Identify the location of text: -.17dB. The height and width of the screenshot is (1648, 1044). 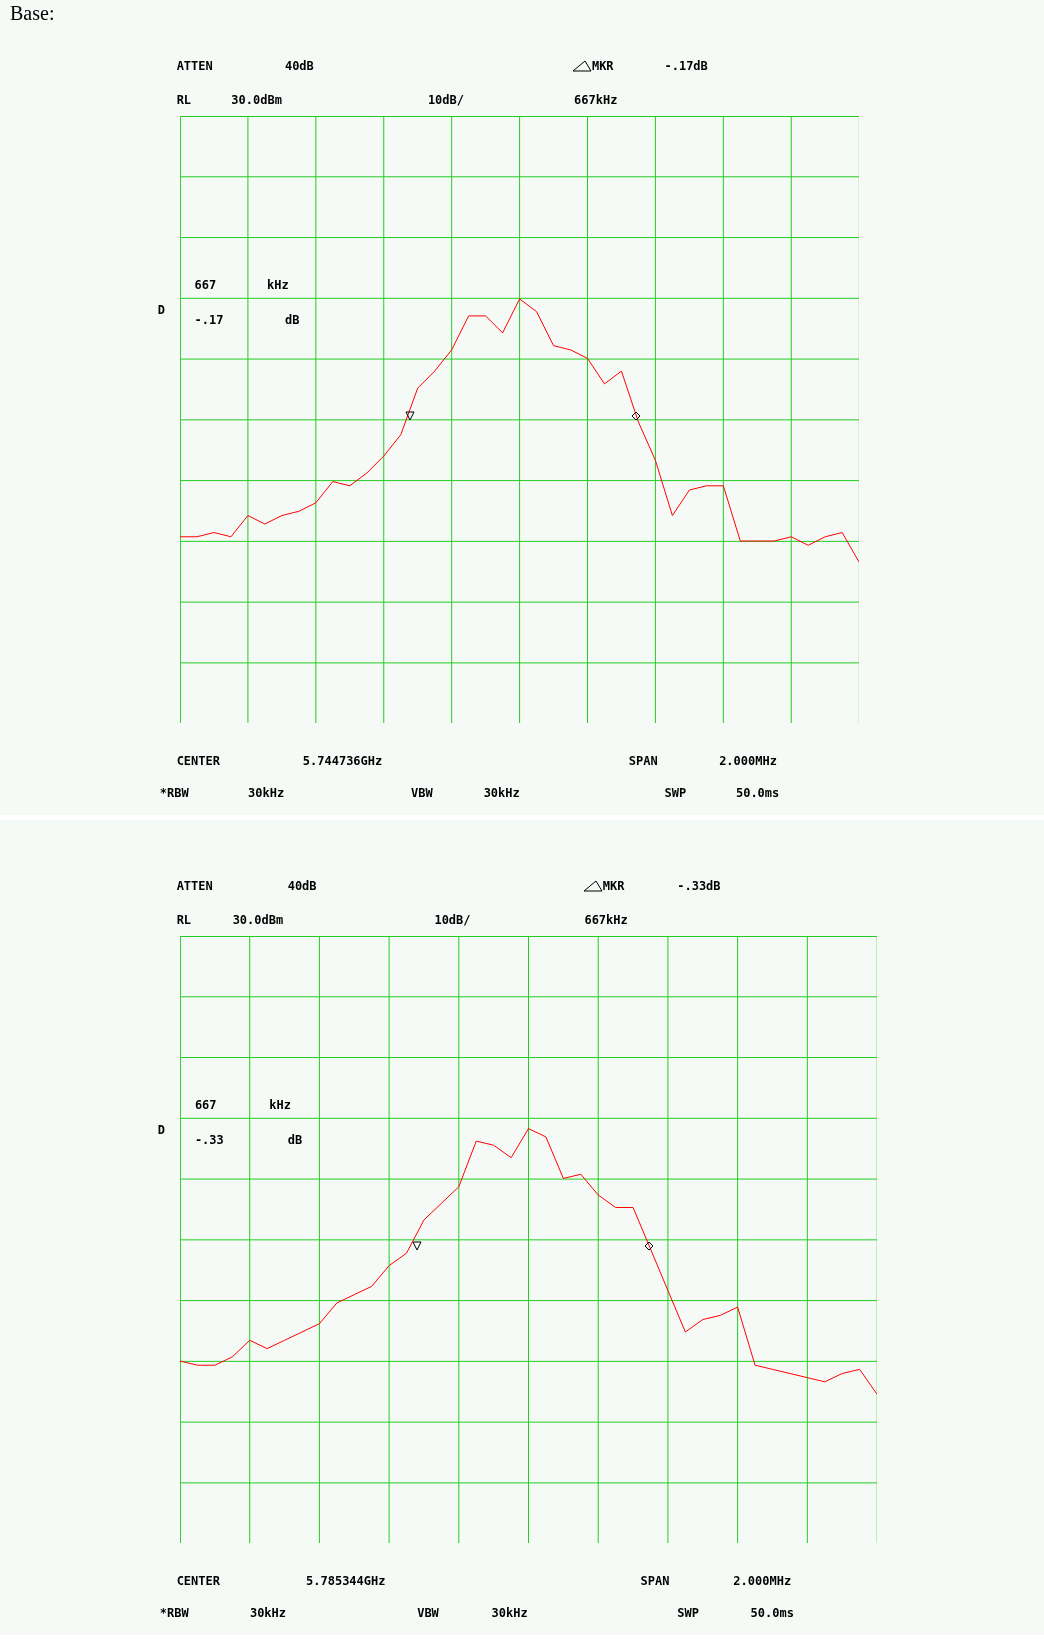
(686, 66).